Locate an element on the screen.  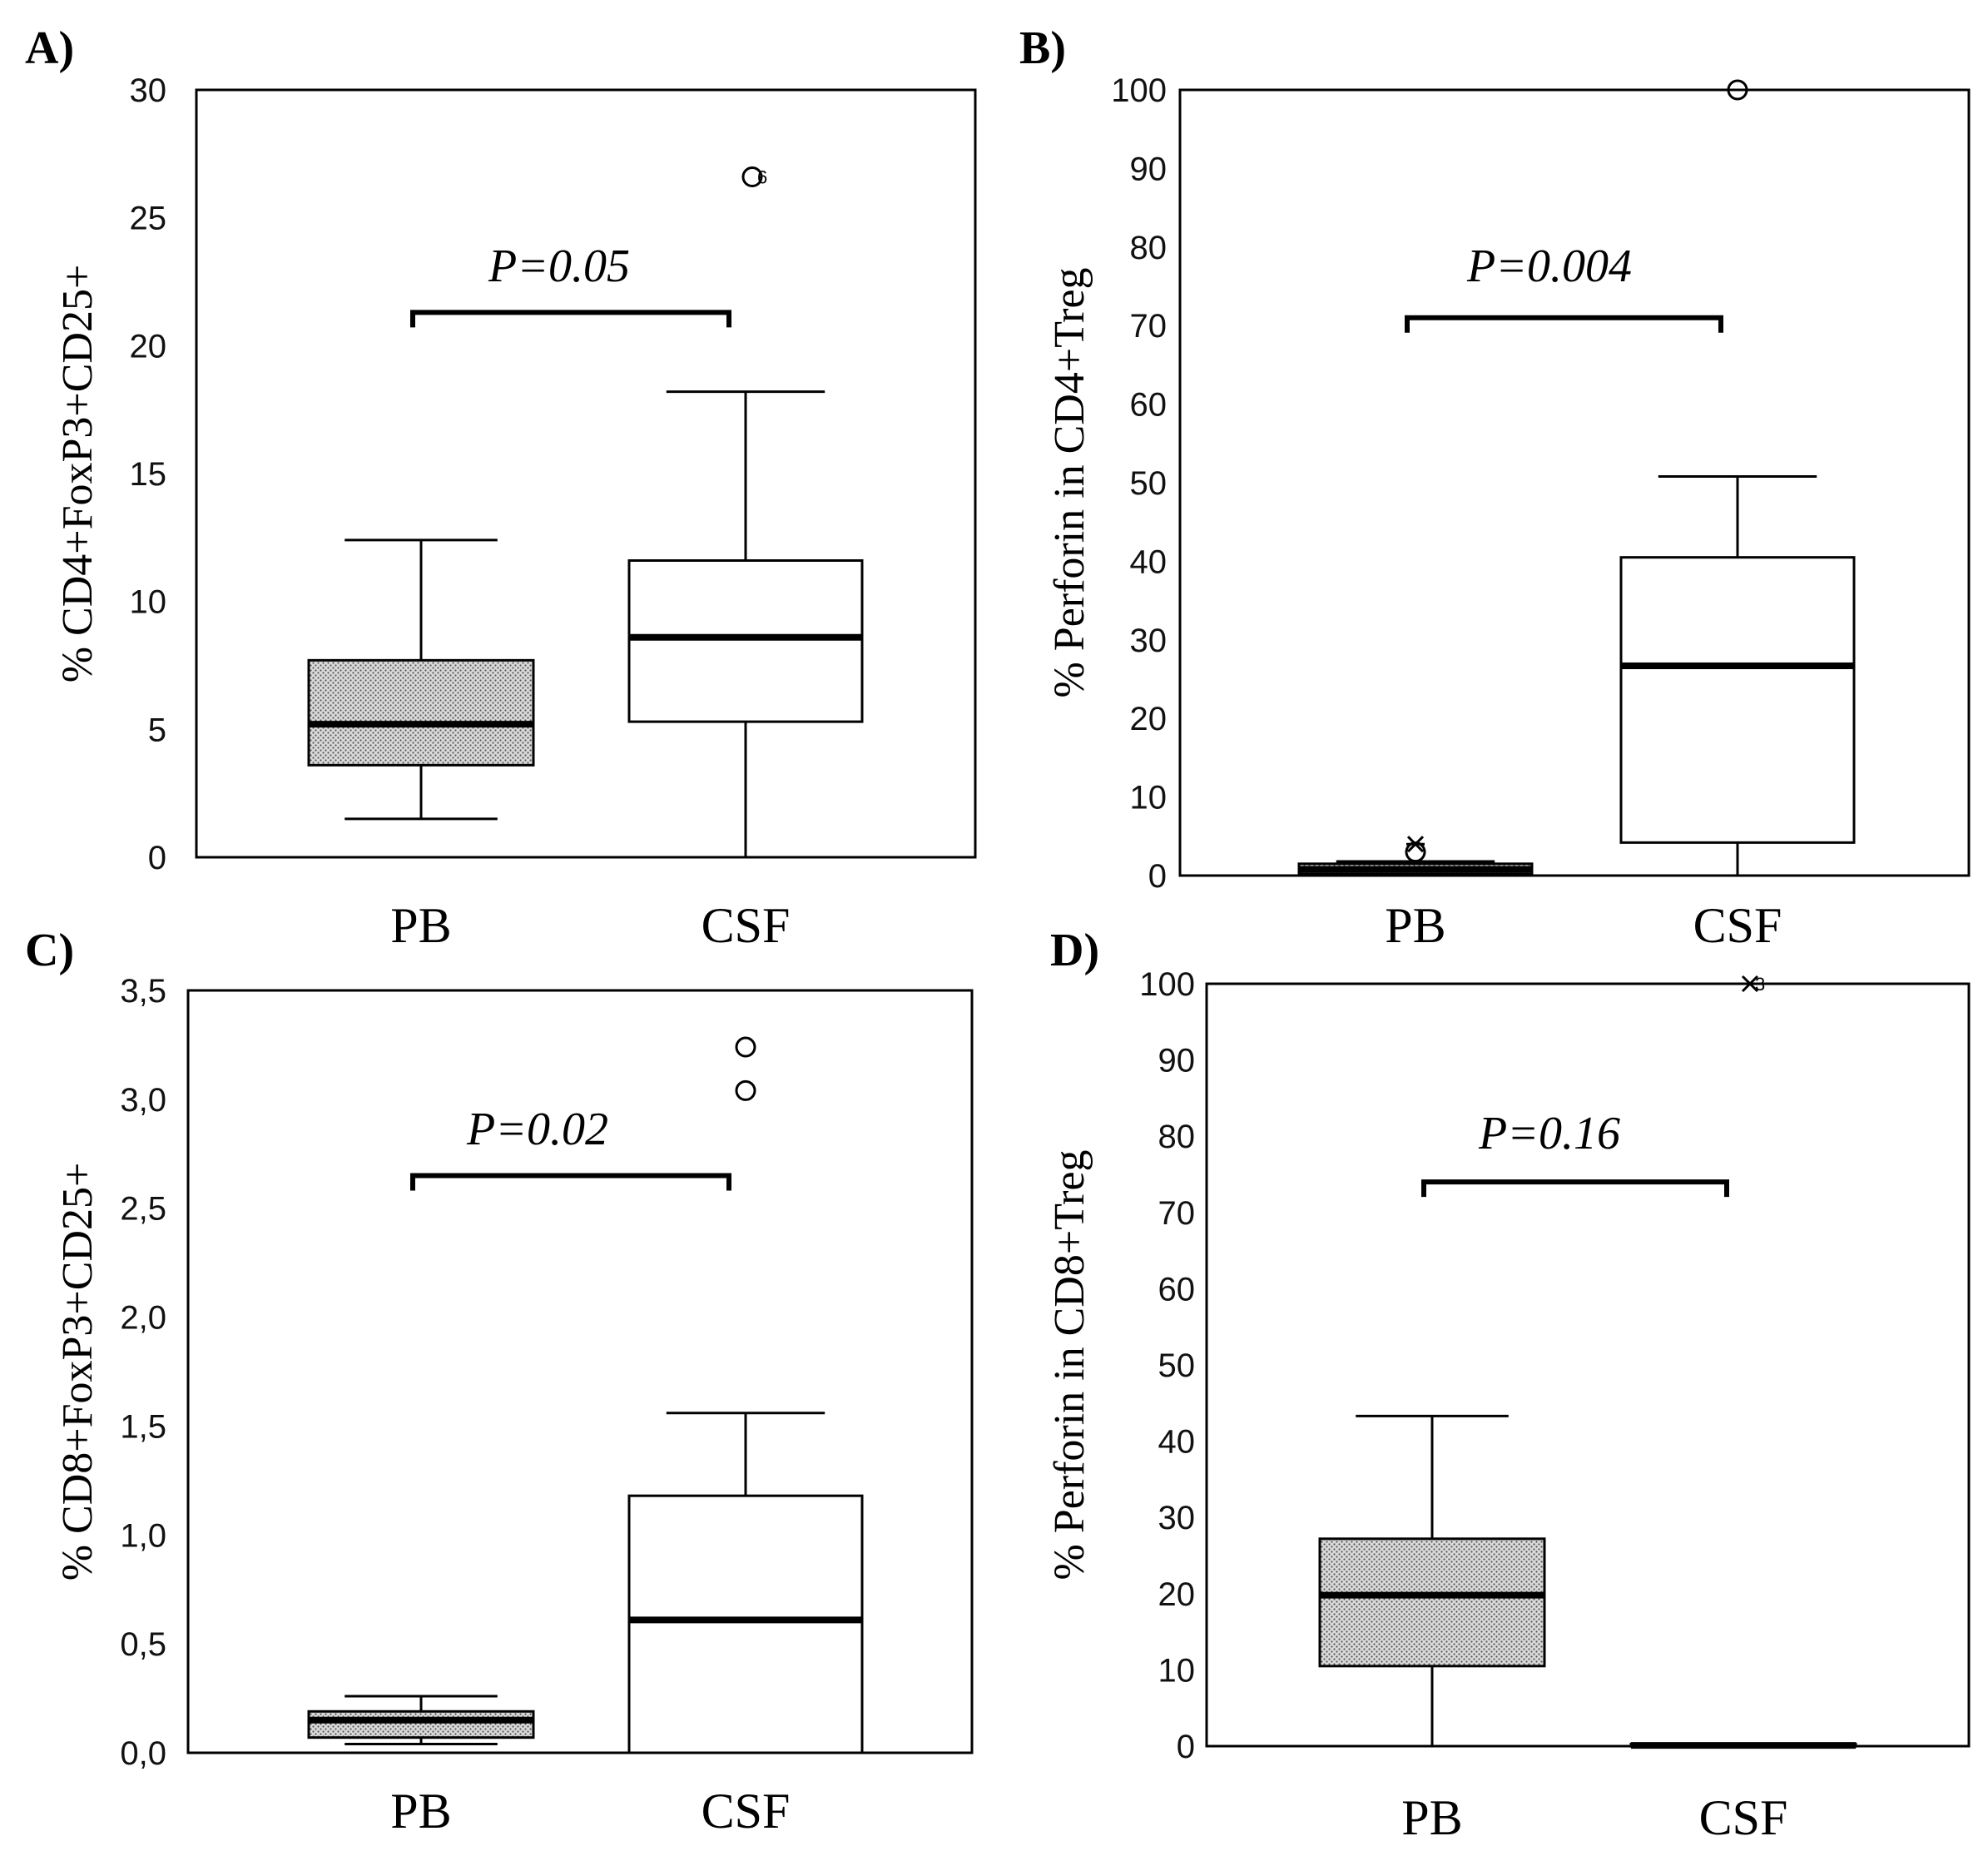
panel-b-ytick-label: 70 is located at coordinates (1149, 326).